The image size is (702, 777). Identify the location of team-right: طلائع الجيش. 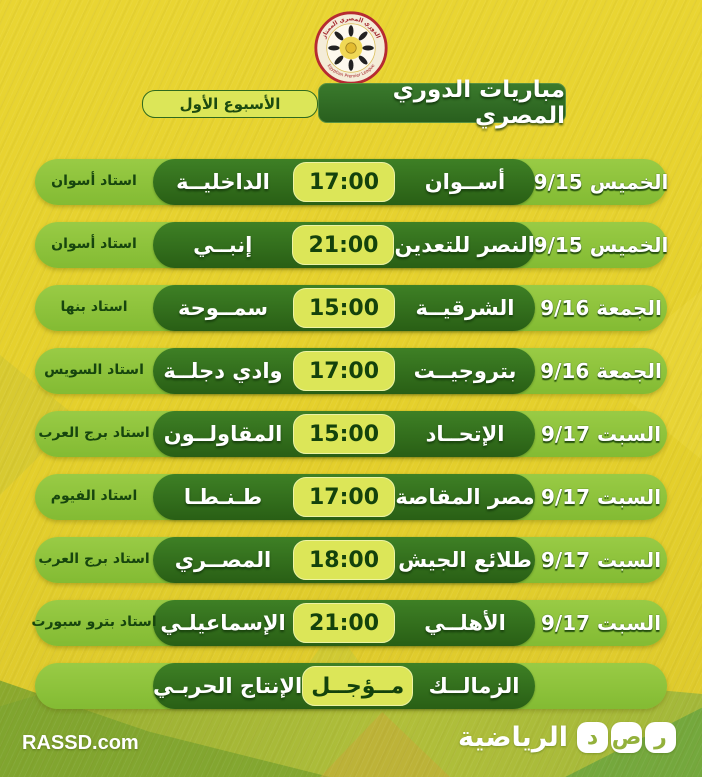
(465, 560).